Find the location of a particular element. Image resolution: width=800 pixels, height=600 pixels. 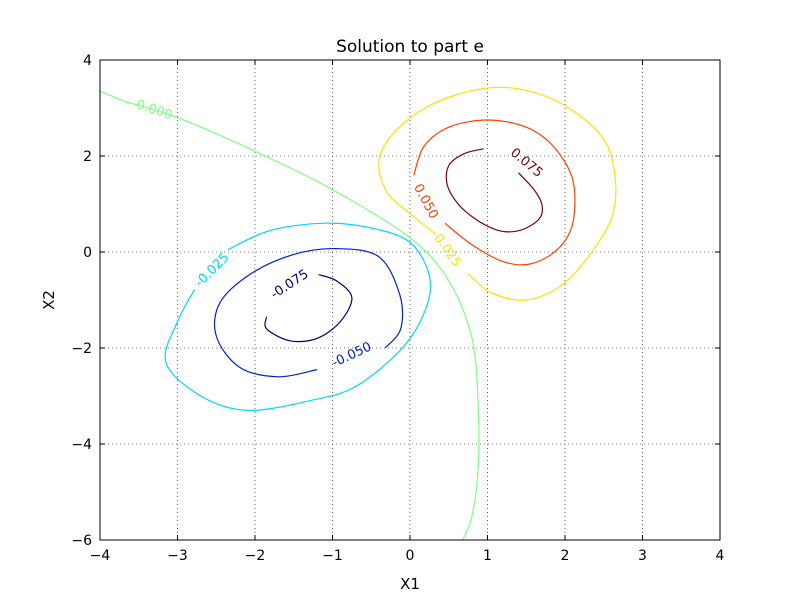

x-tick-label: 3 is located at coordinates (642, 556).